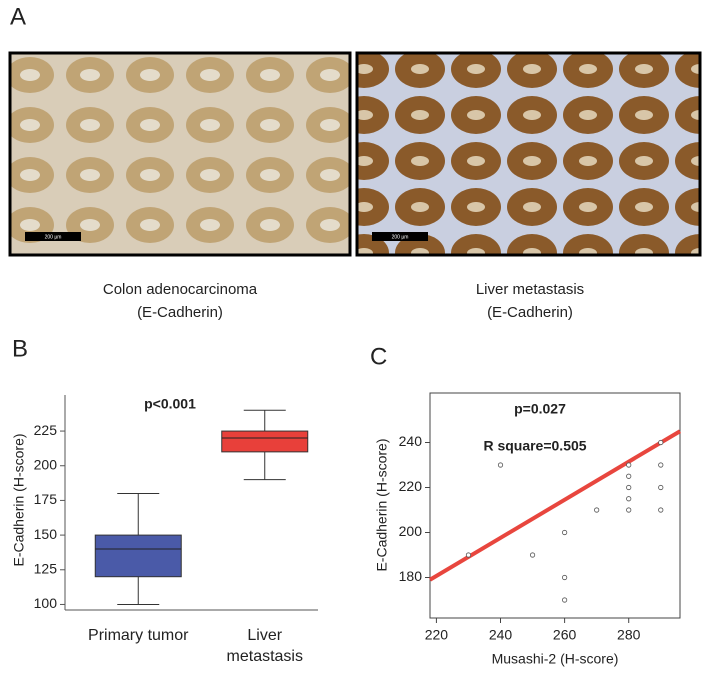 This screenshot has width=715, height=675. Describe the element at coordinates (20, 348) in the screenshot. I see `panel-label: B` at that location.